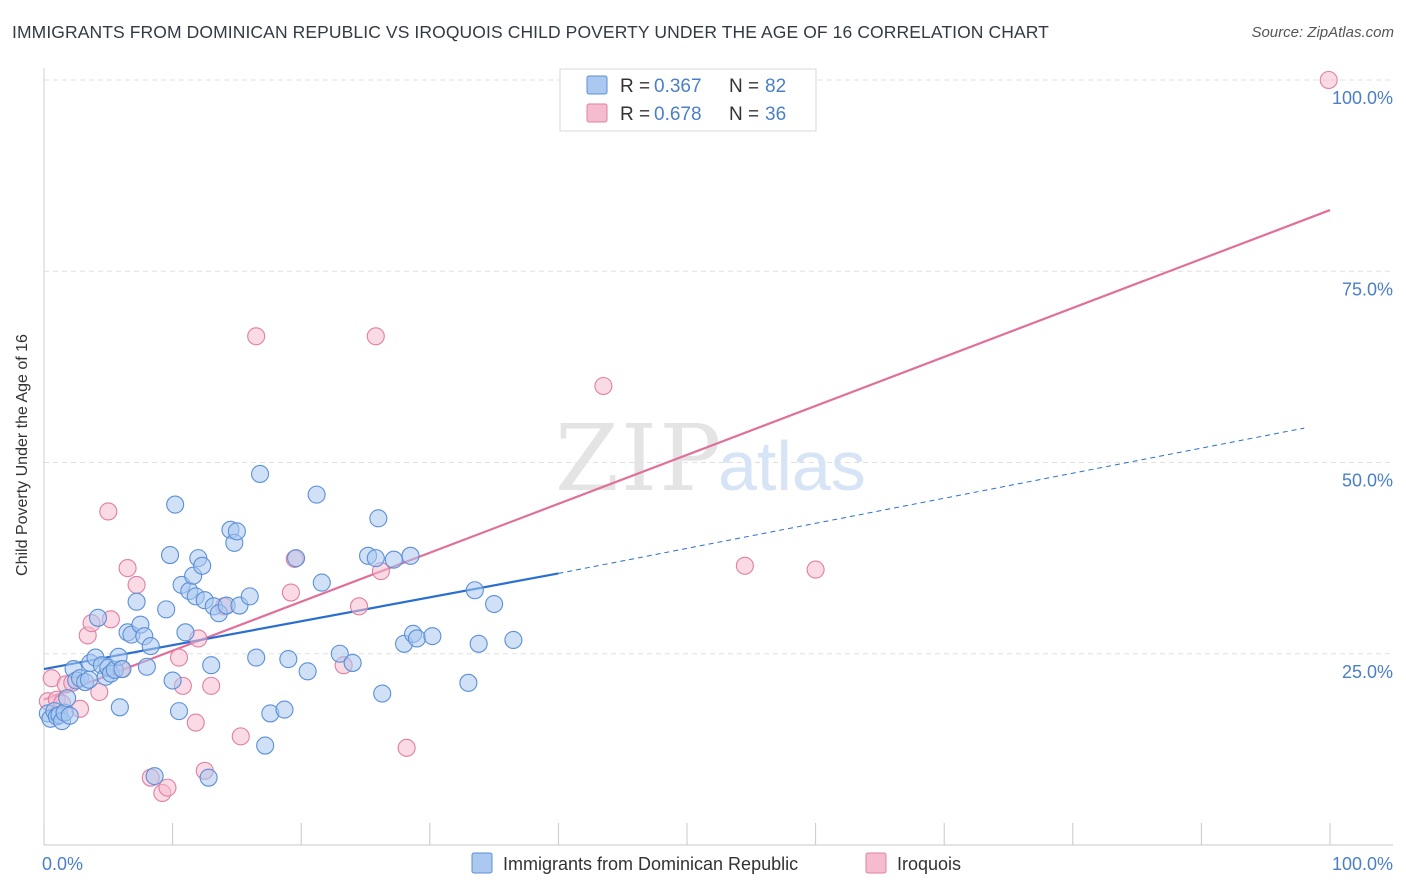  What do you see at coordinates (746, 86) in the screenshot?
I see `legend-n-label-1: N =` at bounding box center [746, 86].